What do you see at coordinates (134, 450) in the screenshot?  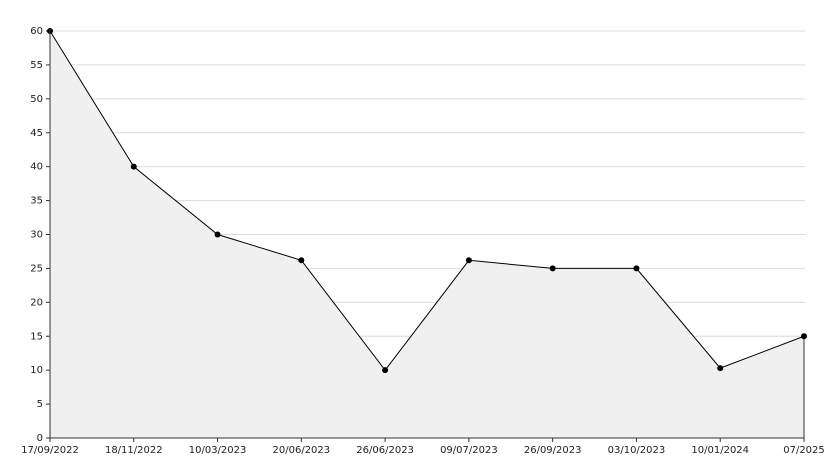 I see `x-tick-label: 18/11/2022` at bounding box center [134, 450].